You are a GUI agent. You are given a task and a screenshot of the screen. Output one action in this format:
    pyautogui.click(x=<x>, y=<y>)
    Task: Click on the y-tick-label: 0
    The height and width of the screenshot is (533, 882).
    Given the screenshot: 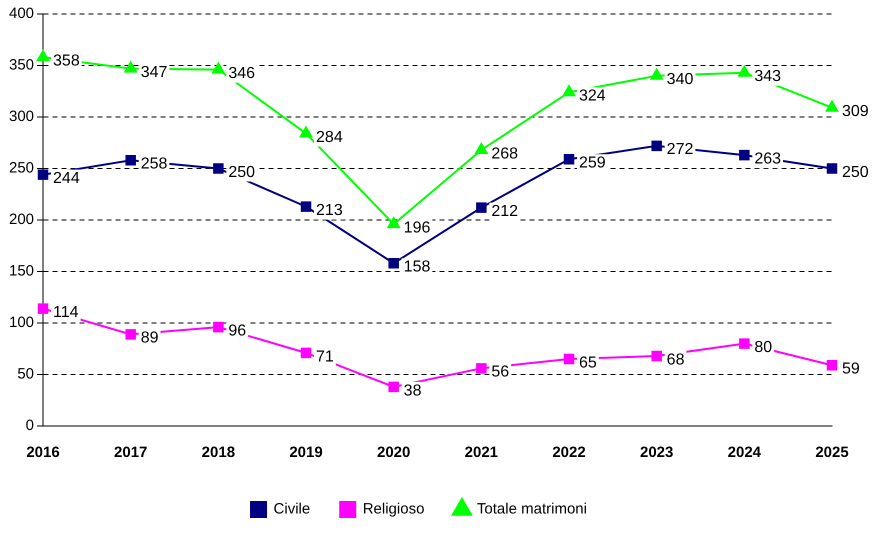 What is the action you would take?
    pyautogui.click(x=30, y=425)
    